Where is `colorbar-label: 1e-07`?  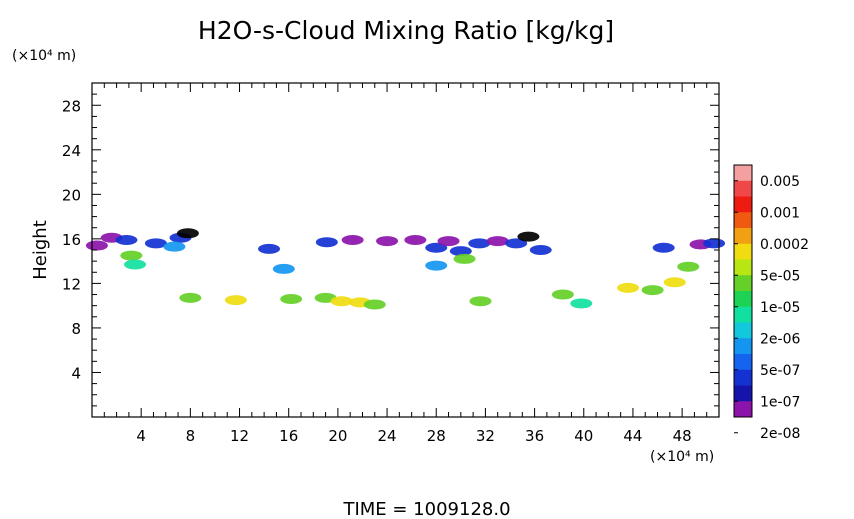 colorbar-label: 1e-07 is located at coordinates (780, 402).